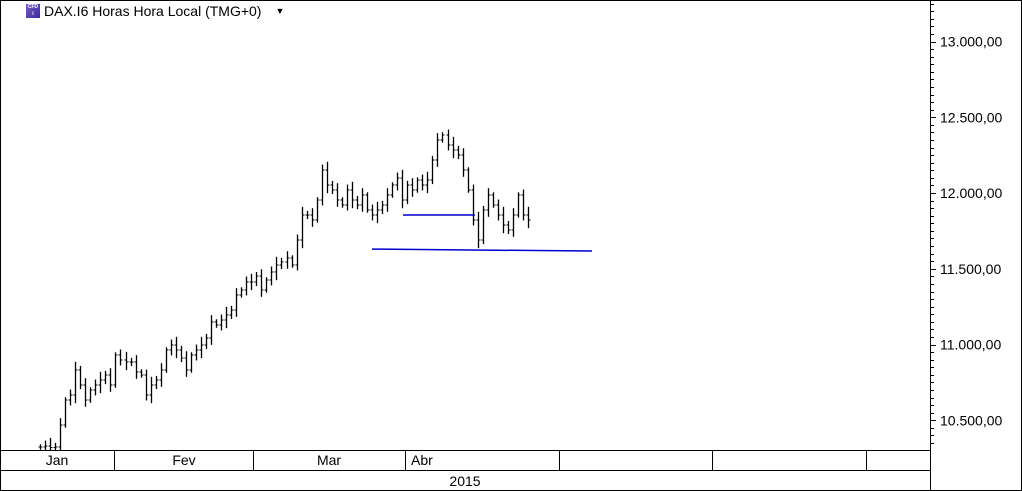 The height and width of the screenshot is (491, 1022). Describe the element at coordinates (464, 481) in the screenshot. I see `year-label: 2015` at that location.